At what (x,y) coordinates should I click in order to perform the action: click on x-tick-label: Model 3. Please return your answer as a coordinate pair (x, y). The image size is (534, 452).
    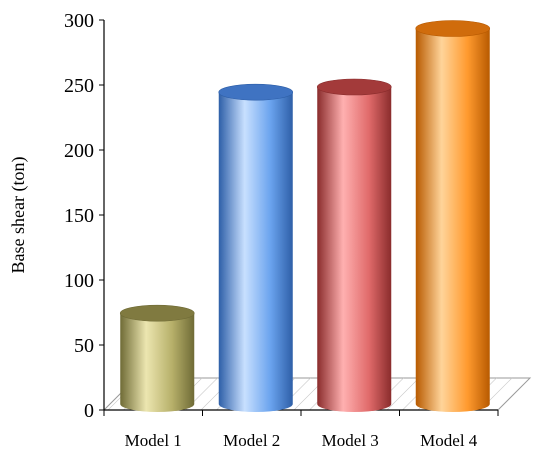
    Looking at the image, I should click on (350, 440).